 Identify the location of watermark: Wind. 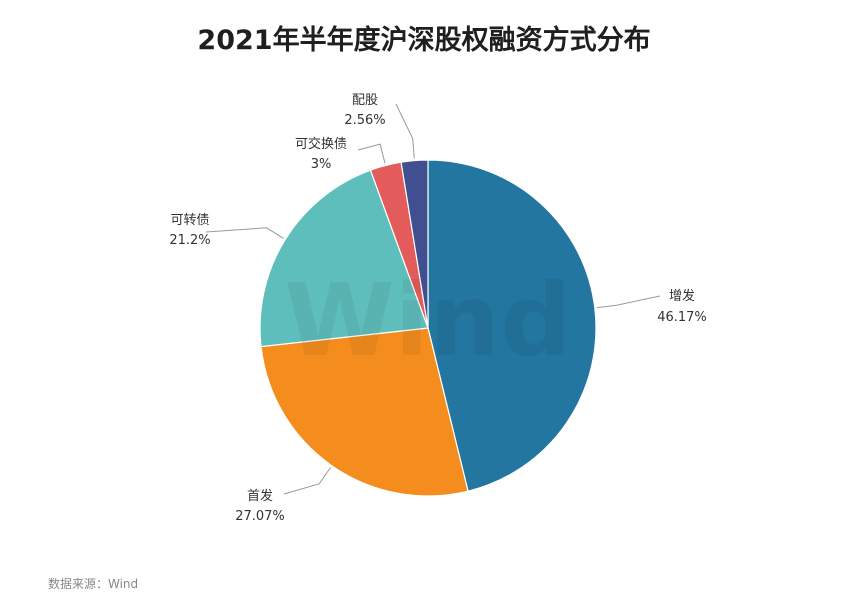
(427, 320).